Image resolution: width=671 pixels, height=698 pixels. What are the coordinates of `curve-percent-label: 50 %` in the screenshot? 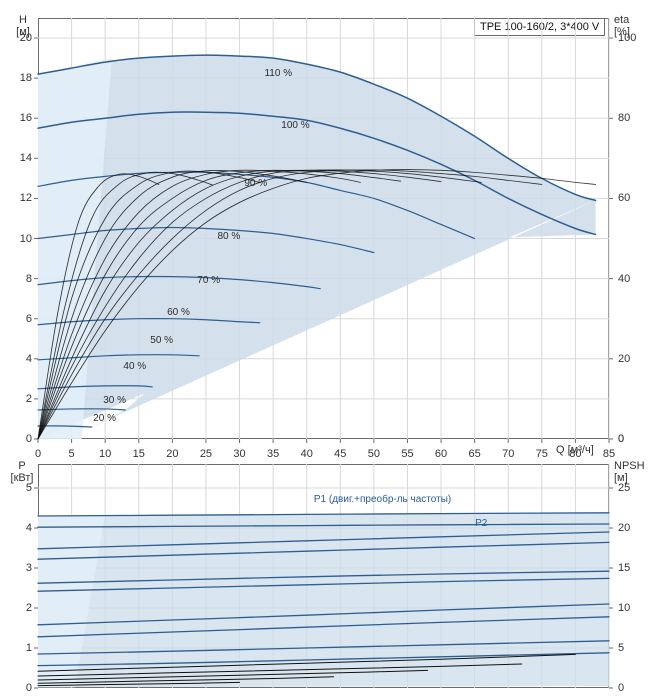 It's located at (162, 340).